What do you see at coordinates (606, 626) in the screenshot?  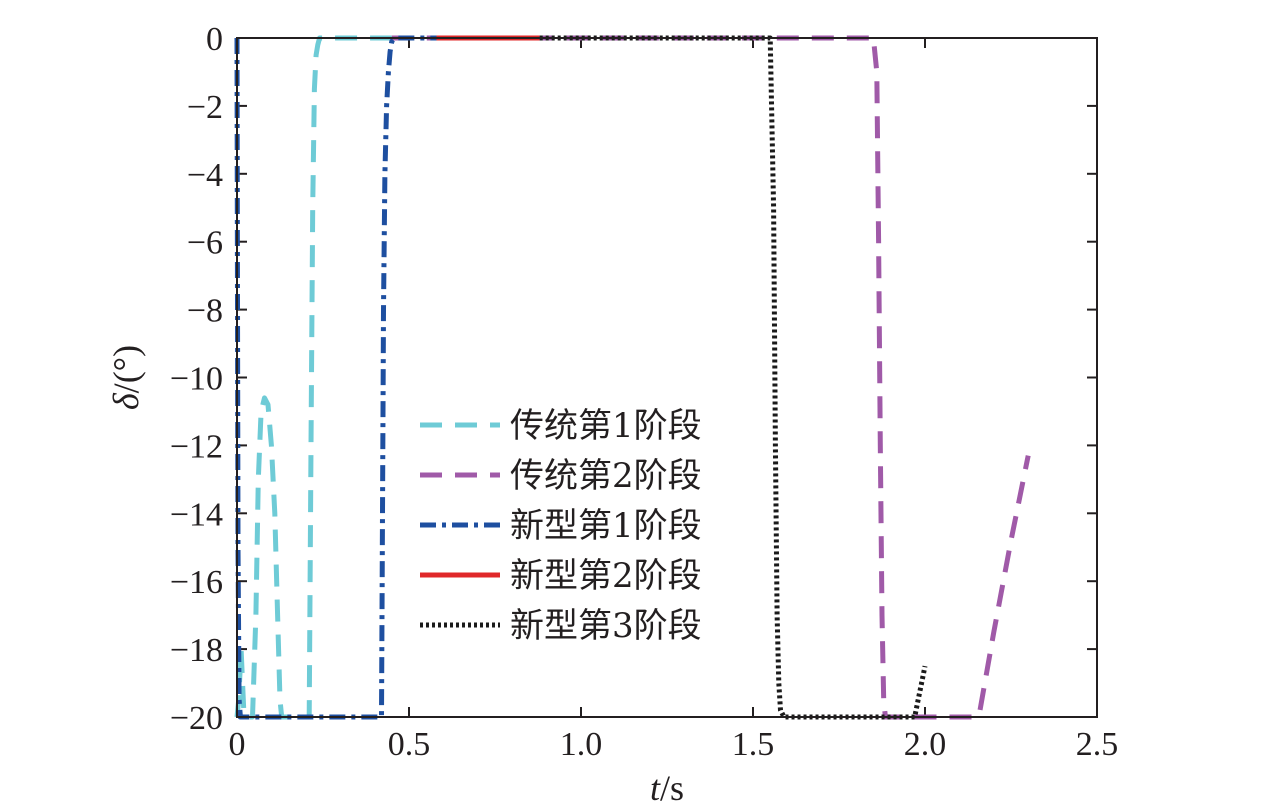 I see `legend-label-5: 新型第3阶段` at bounding box center [606, 626].